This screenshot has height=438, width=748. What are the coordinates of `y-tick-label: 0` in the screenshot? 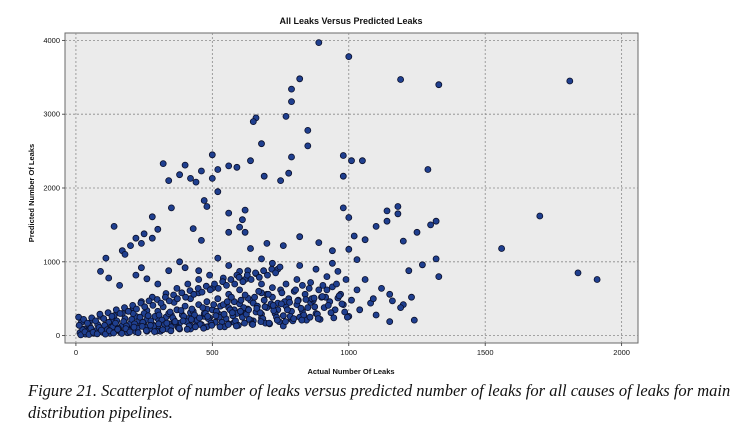 It's located at (58, 335).